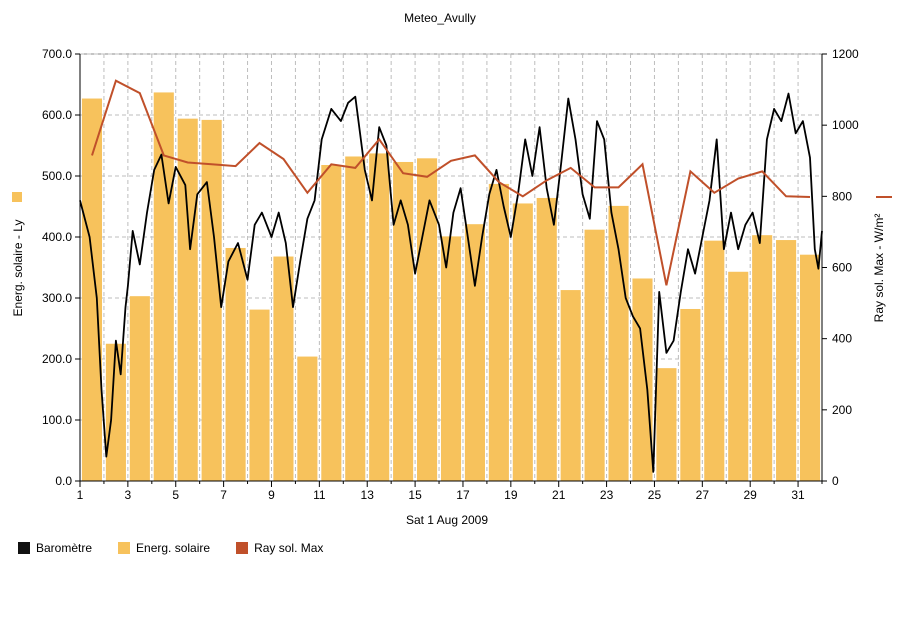 This screenshot has width=900, height=631. What do you see at coordinates (607, 495) in the screenshot?
I see `x-tick-label: 23` at bounding box center [607, 495].